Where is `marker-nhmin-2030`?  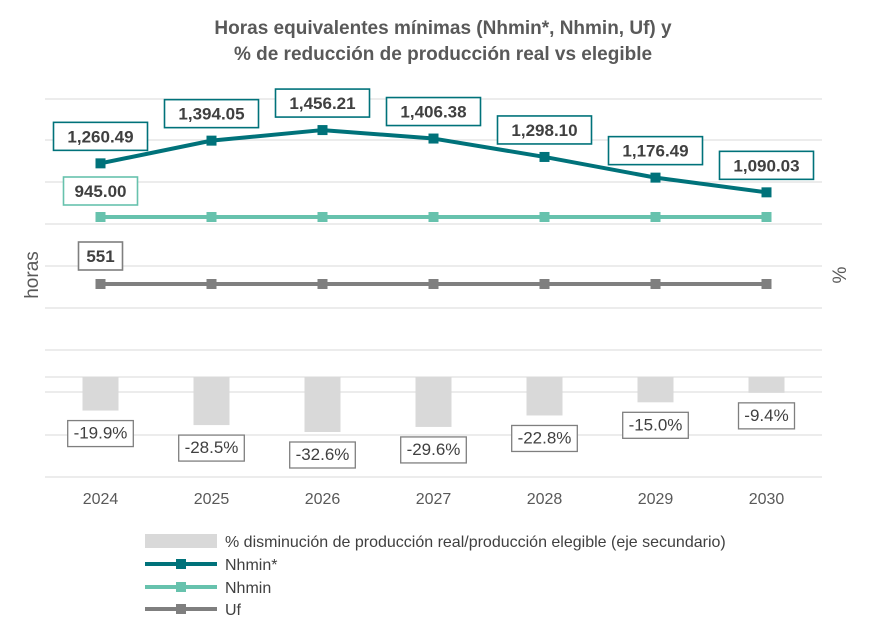 marker-nhmin-2030 is located at coordinates (766, 217).